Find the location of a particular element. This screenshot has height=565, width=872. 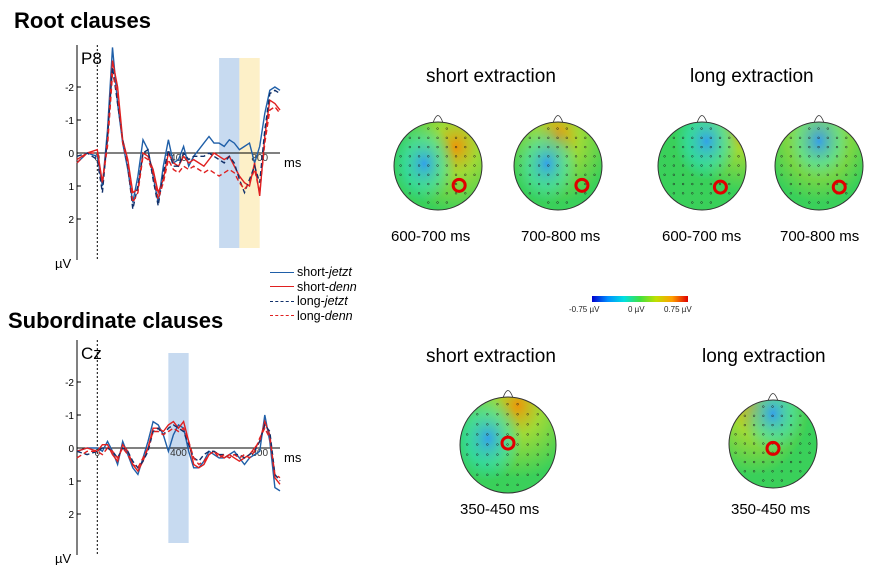

legend-word: denn is located at coordinates (338, 315).